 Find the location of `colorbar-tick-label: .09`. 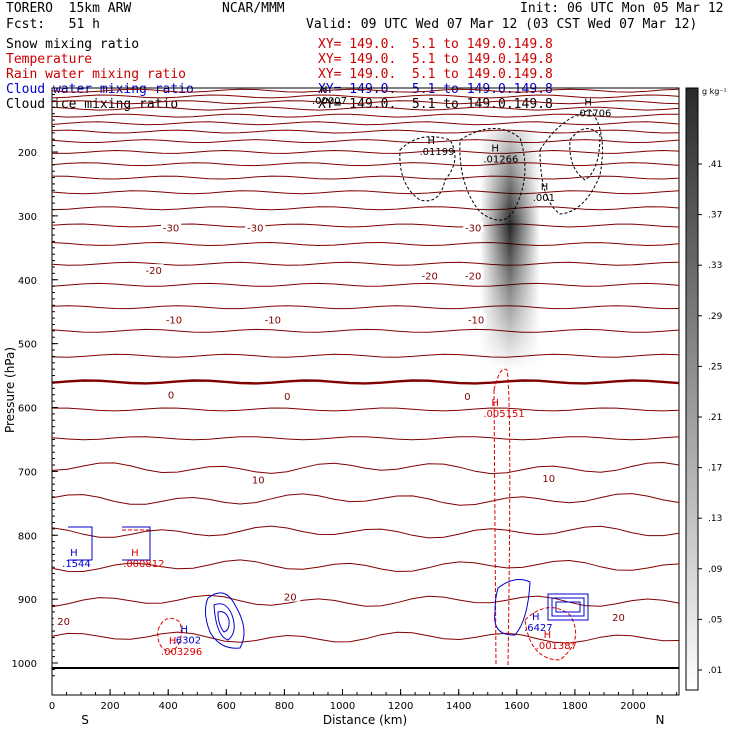

colorbar-tick-label: .09 is located at coordinates (715, 570).